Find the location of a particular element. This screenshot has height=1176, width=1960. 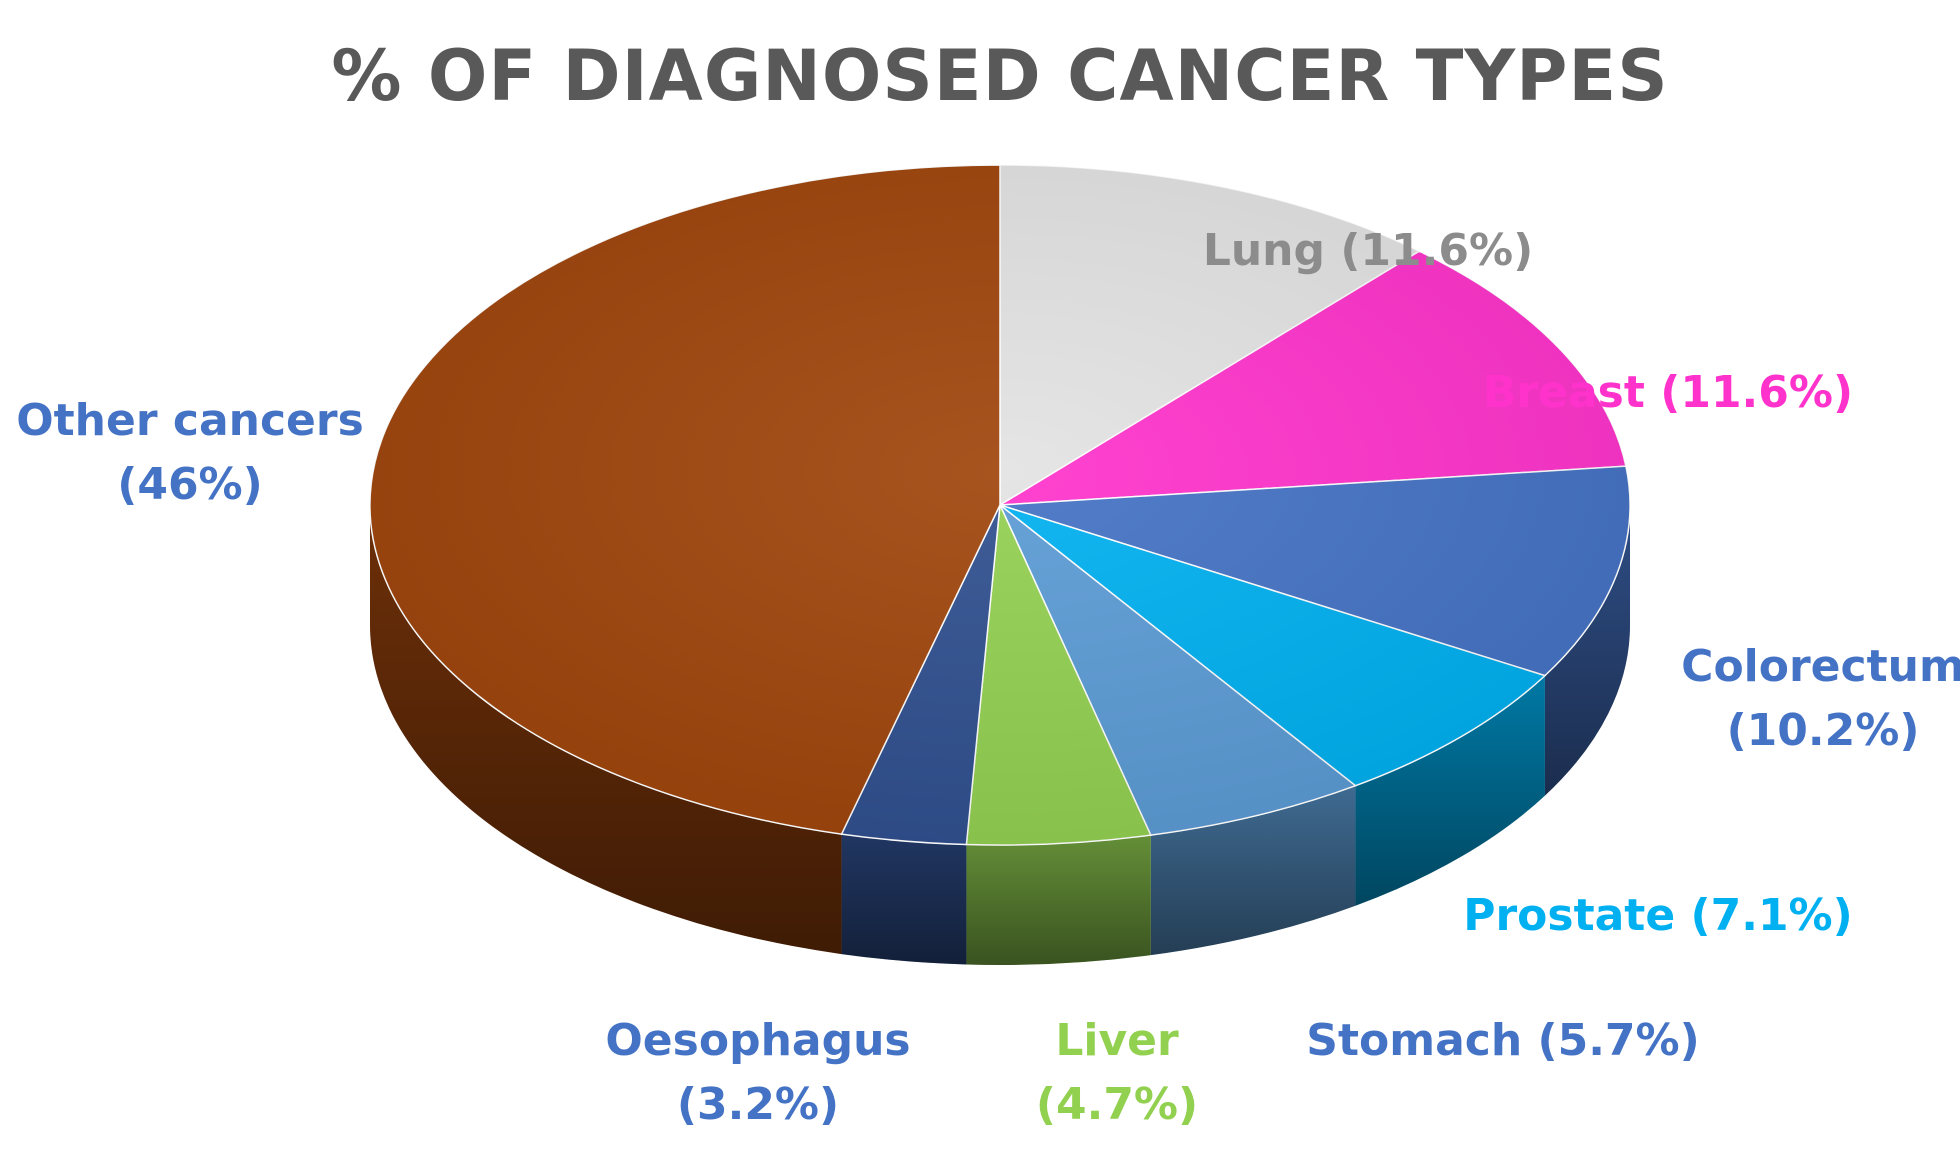

label-liver: Liver (4.7%) is located at coordinates (1117, 1072).